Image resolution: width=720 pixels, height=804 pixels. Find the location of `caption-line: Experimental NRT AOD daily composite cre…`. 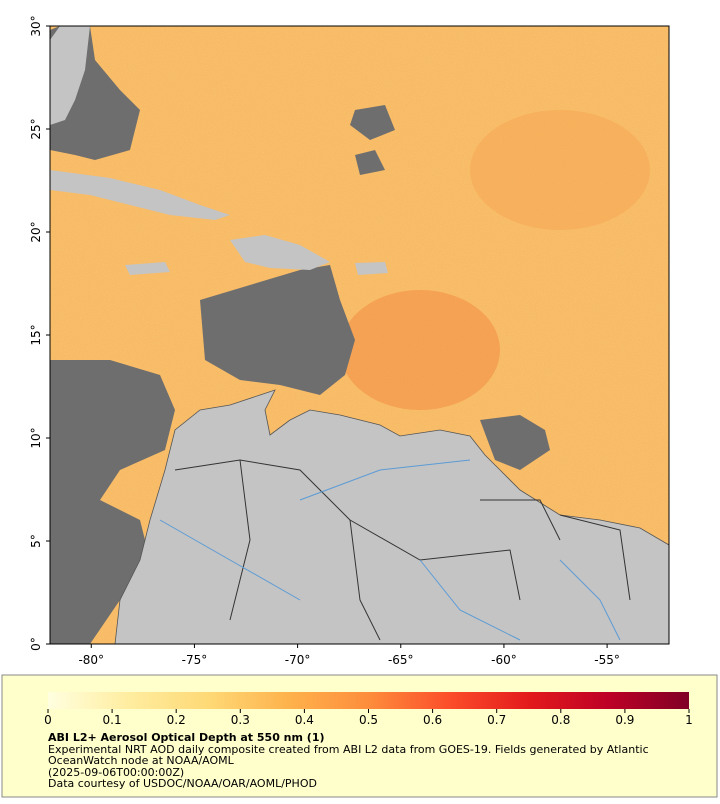

caption-line: Experimental NRT AOD daily composite cre… is located at coordinates (348, 749).